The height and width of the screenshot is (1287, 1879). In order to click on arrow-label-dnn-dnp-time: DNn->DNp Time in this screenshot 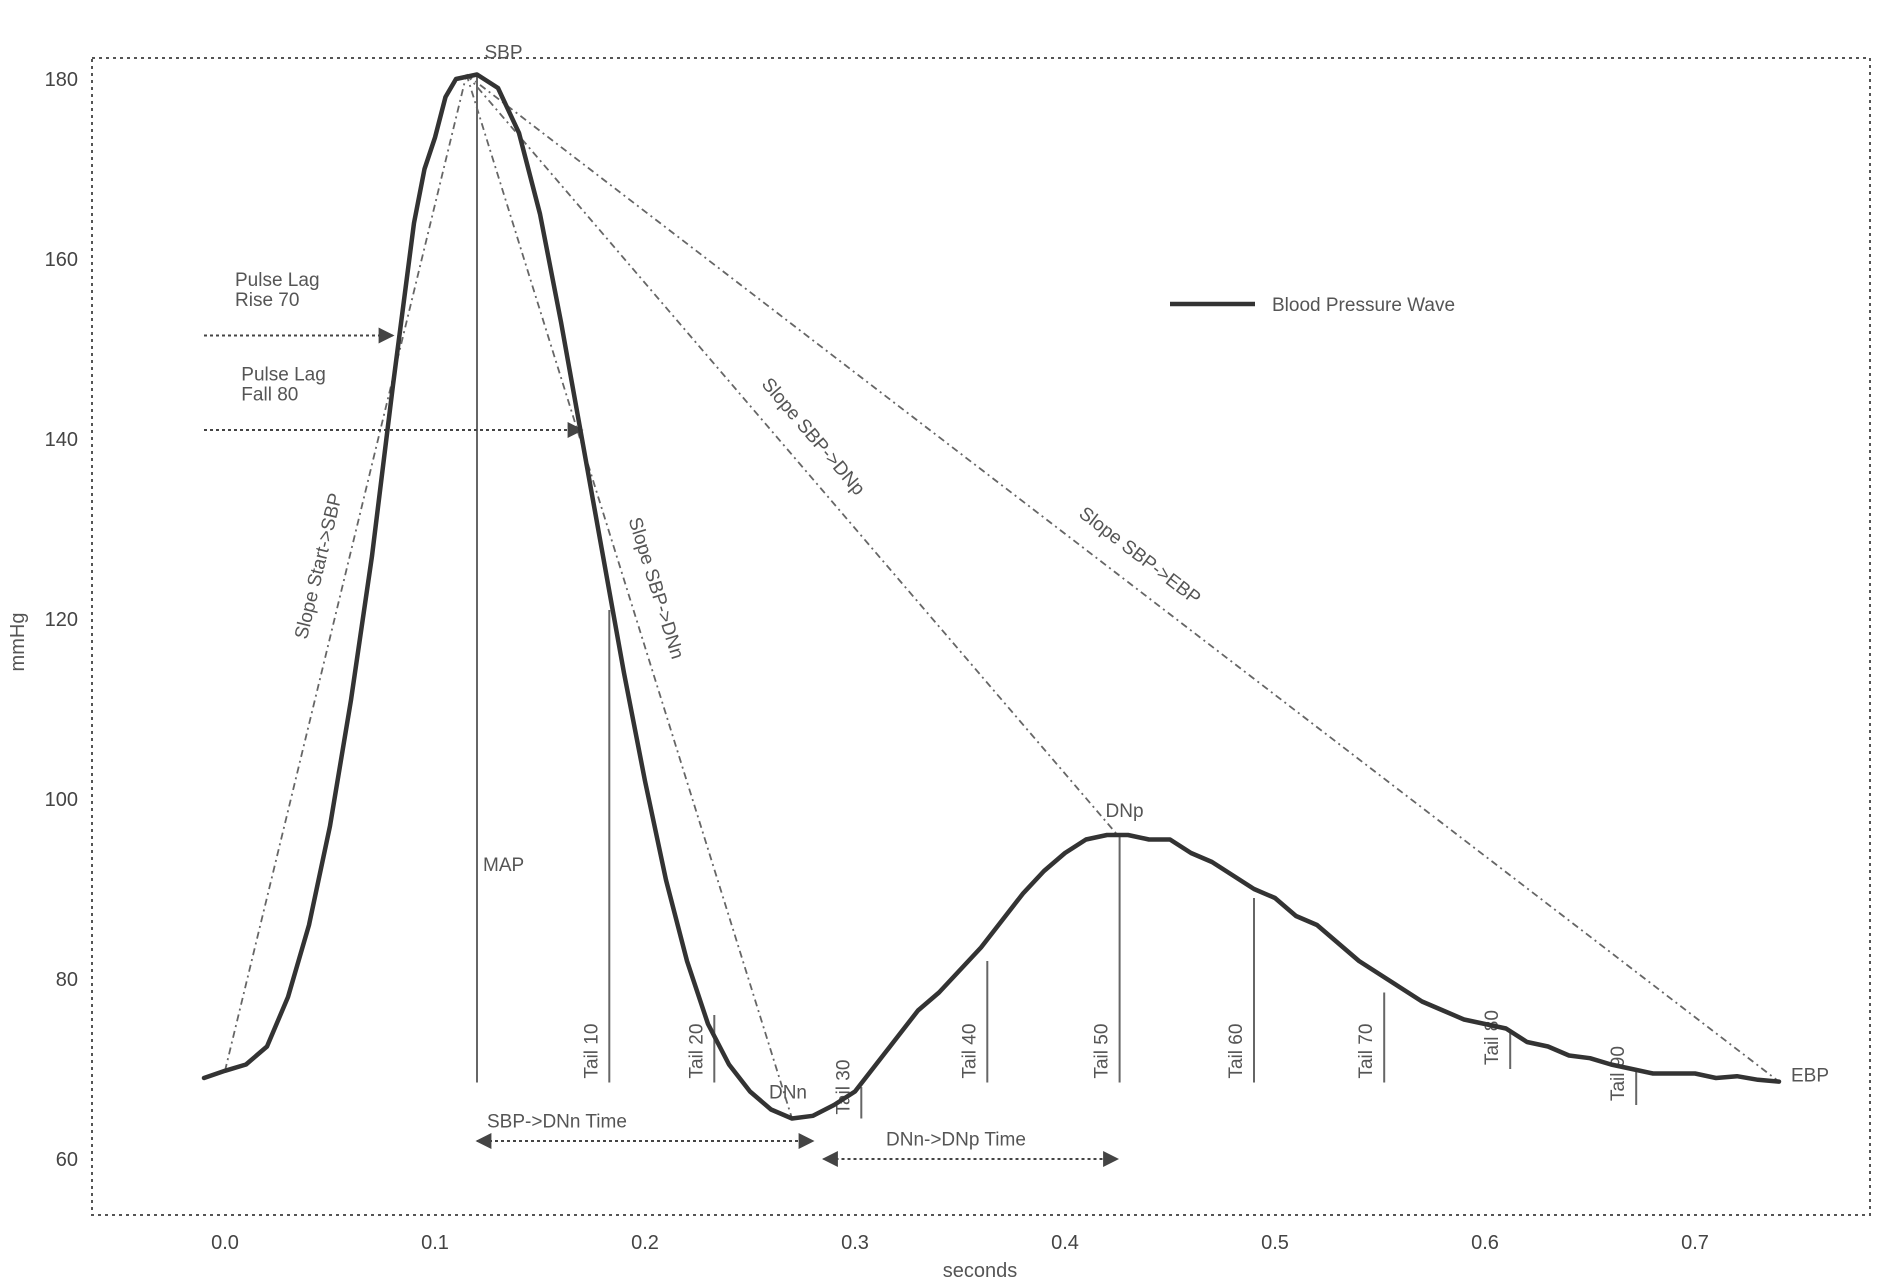, I will do `click(956, 1140)`.